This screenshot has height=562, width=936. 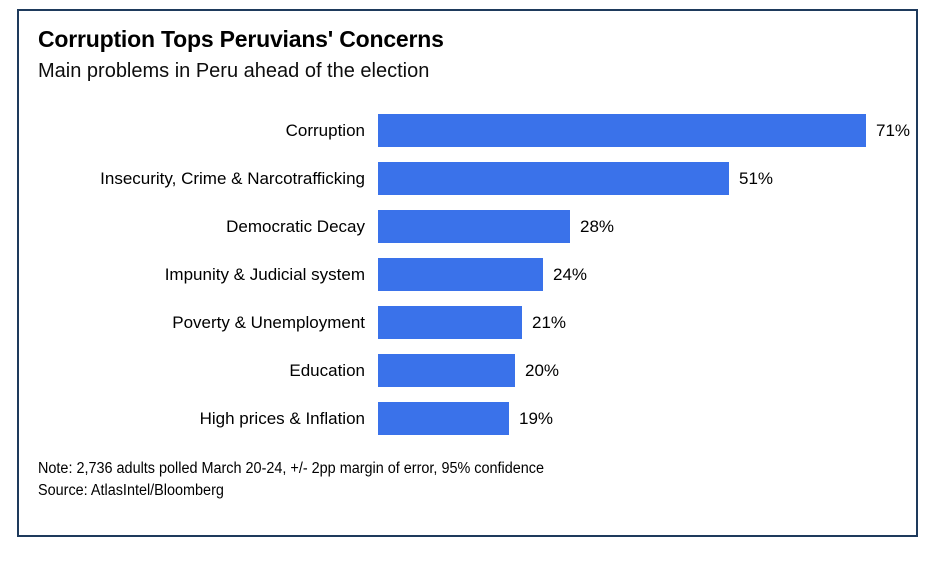 I want to click on footer-source: Source: AtlasIntel/Bloomberg, so click(x=131, y=490).